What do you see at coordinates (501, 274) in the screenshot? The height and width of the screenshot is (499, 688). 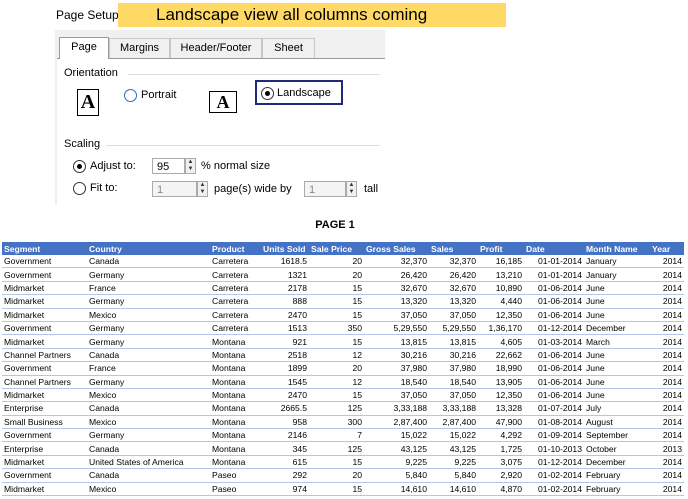 I see `table-cell: 13,210` at bounding box center [501, 274].